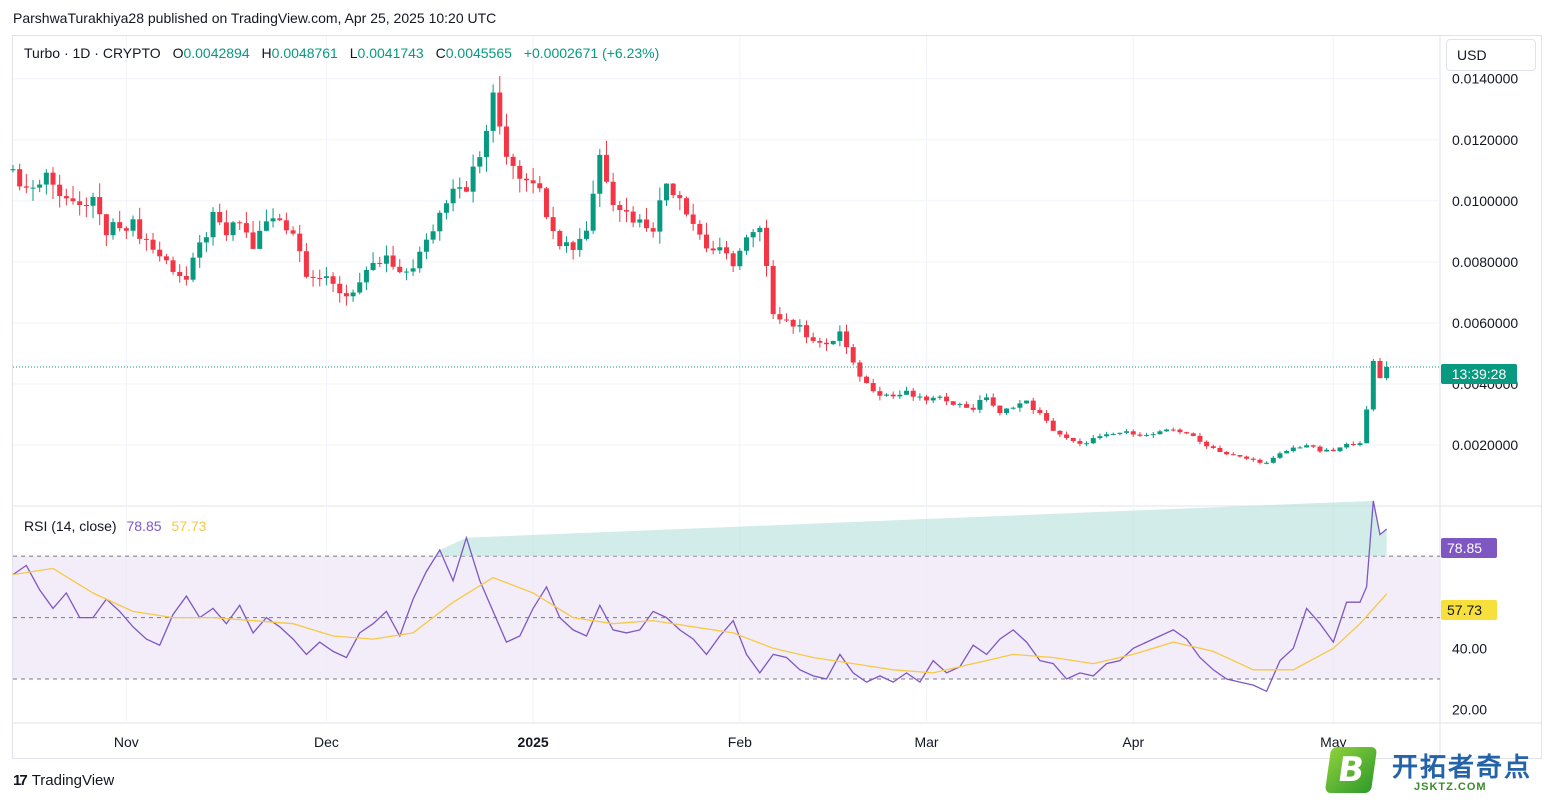 Image resolution: width=1554 pixels, height=803 pixels. I want to click on tradingview-brand: TradingView, so click(73, 780).